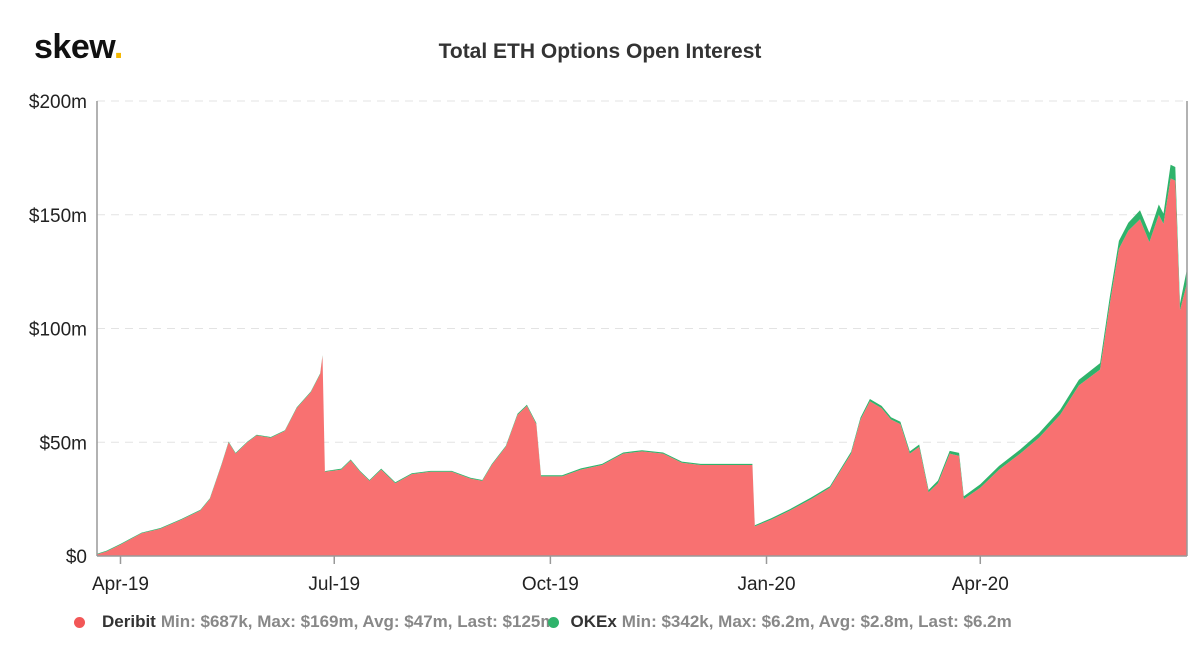 The image size is (1200, 670). What do you see at coordinates (593, 621) in the screenshot?
I see `legend-name-okex: OKEx` at bounding box center [593, 621].